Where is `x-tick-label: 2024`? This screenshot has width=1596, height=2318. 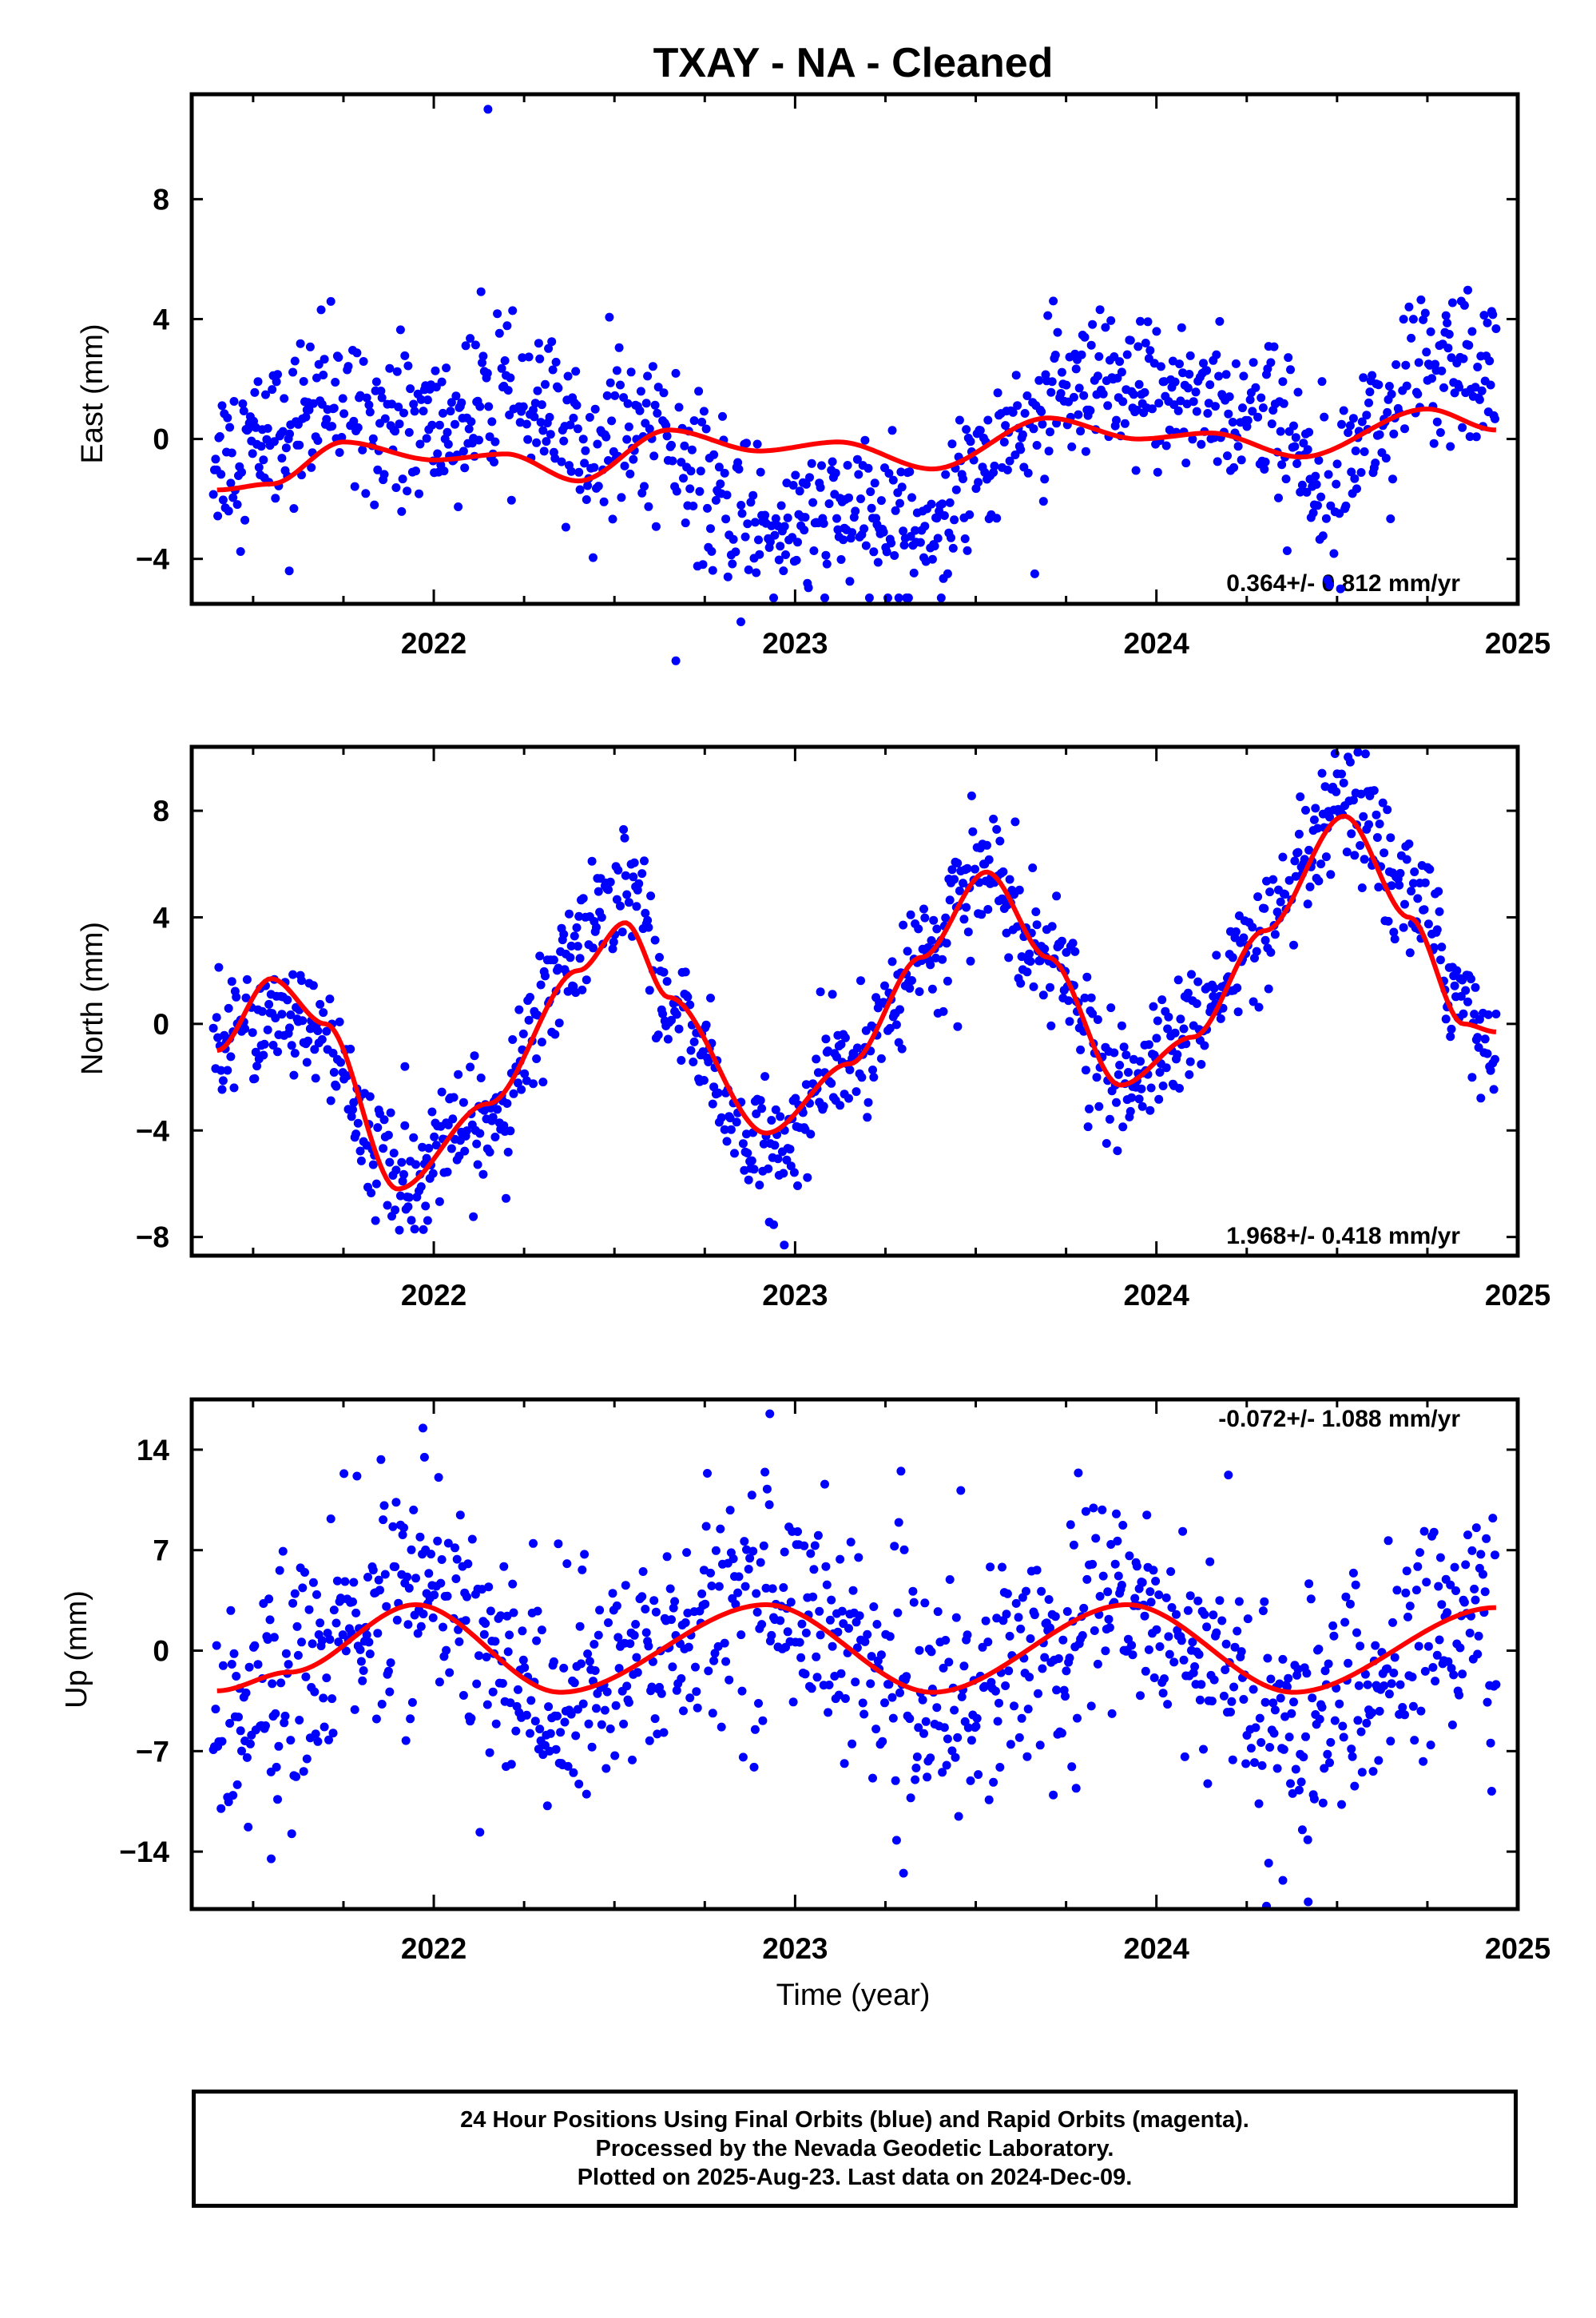 x-tick-label: 2024 is located at coordinates (1157, 1295).